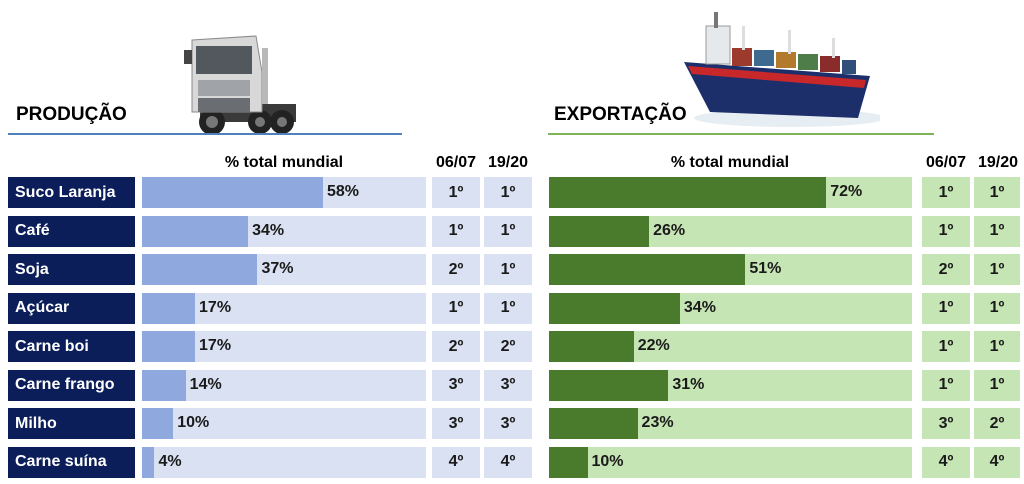 This screenshot has width=1024, height=484. Describe the element at coordinates (998, 162) in the screenshot. I see `exportacao-col-1920-header: 19/20` at that location.